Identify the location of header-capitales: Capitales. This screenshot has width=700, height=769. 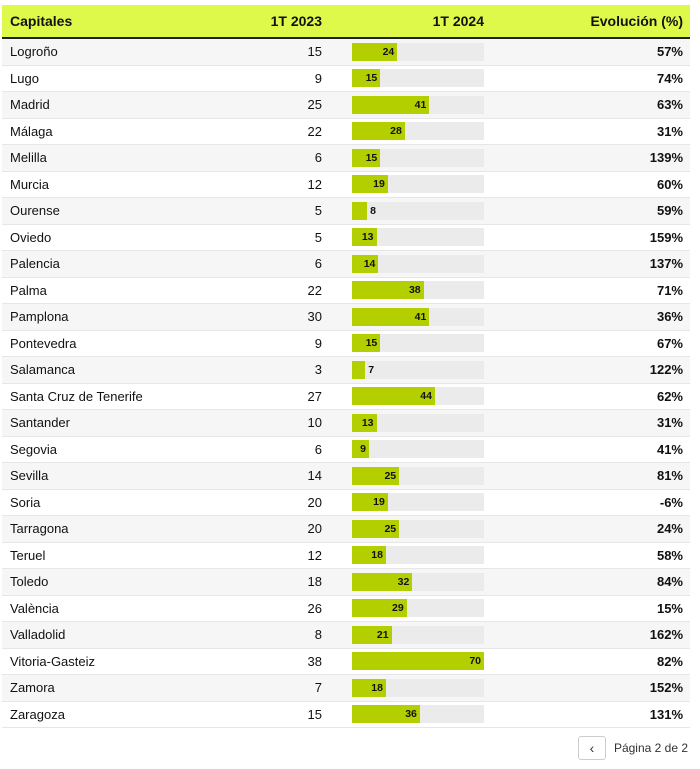
(41, 21).